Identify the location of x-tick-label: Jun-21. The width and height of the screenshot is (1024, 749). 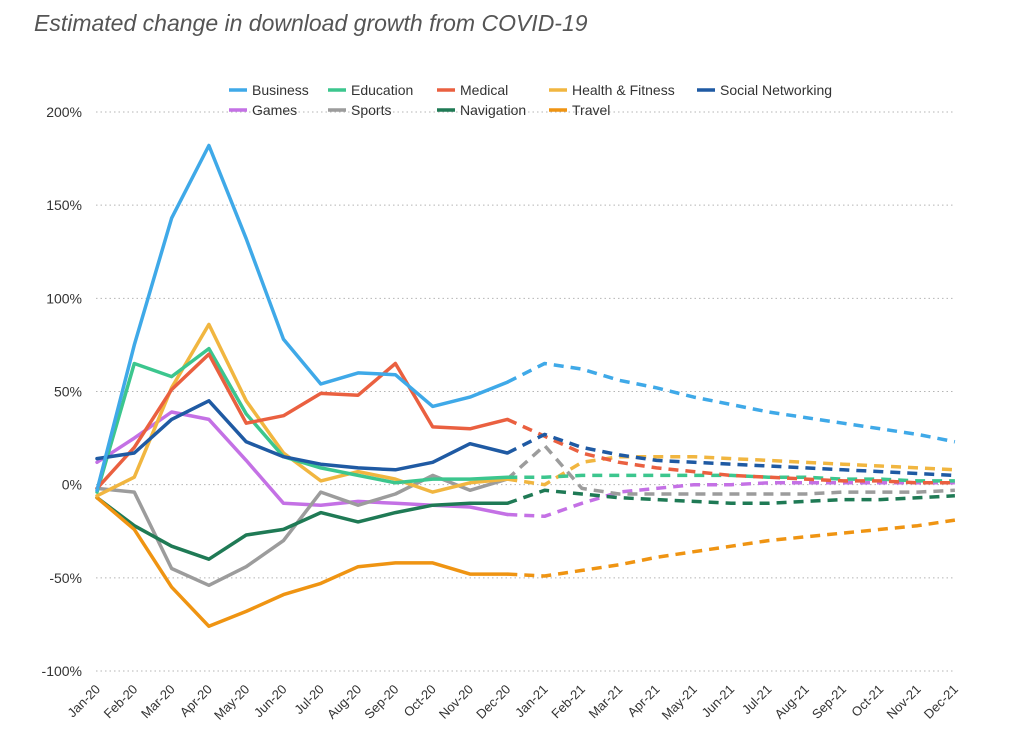
(718, 701).